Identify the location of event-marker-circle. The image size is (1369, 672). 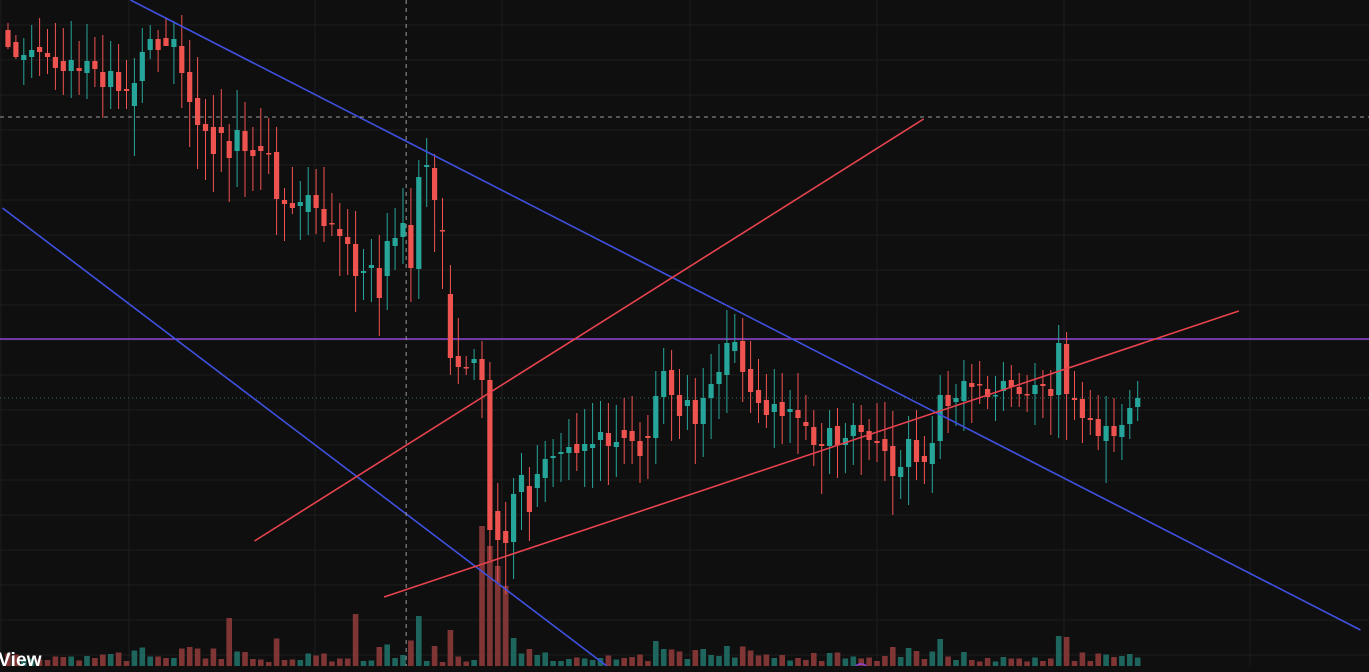
(861, 664).